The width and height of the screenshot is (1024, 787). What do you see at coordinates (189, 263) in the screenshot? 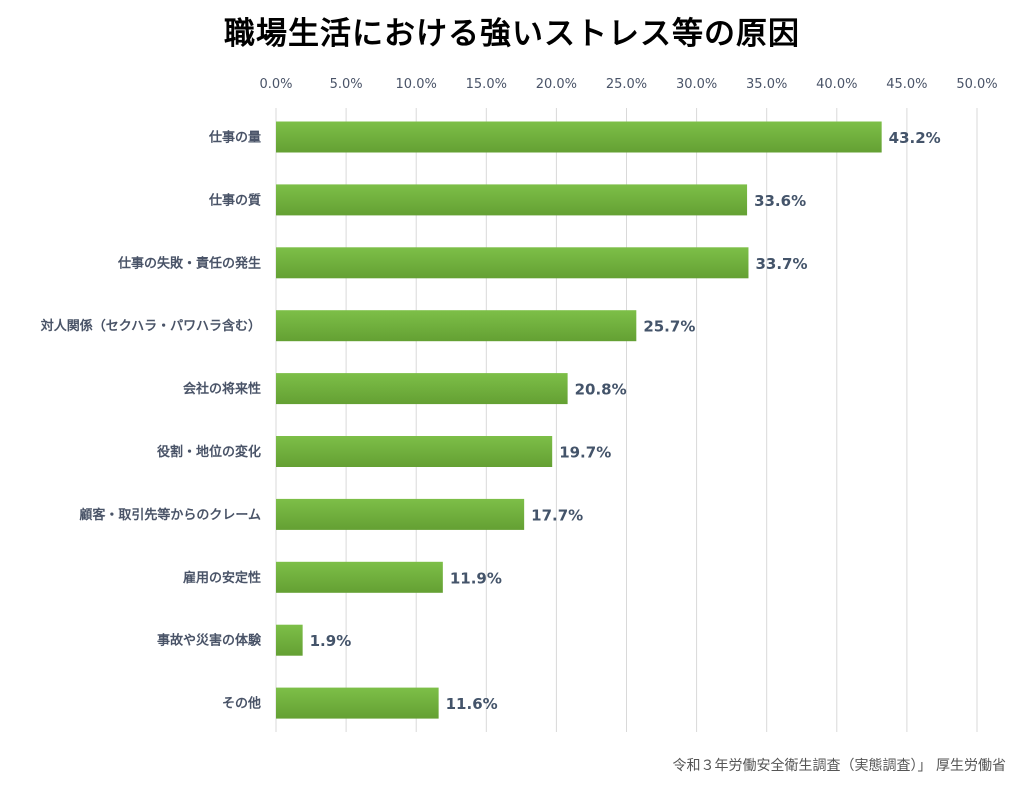
I see `category-label: 仕事の失敗・責任の発生` at bounding box center [189, 263].